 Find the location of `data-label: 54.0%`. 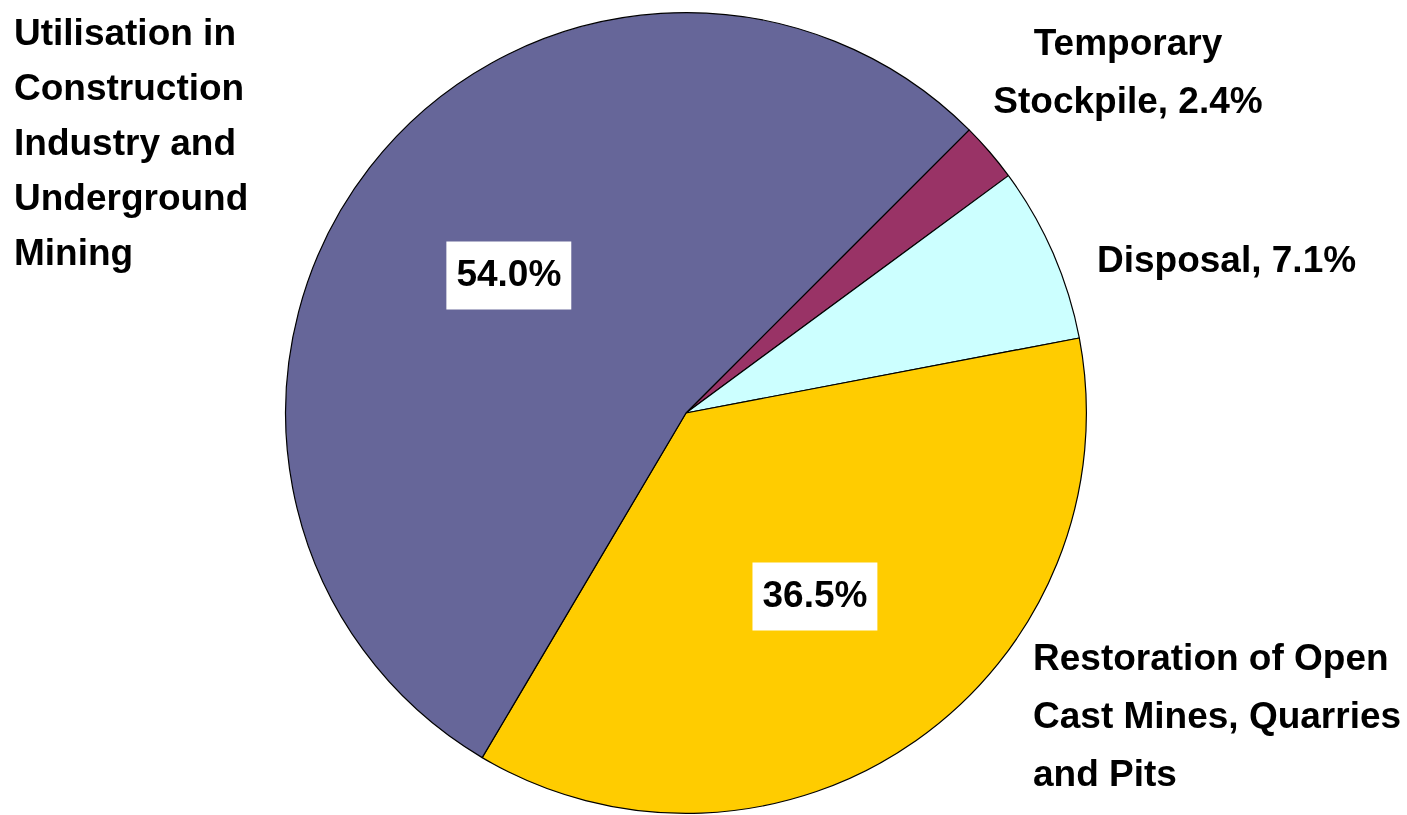

data-label: 54.0% is located at coordinates (509, 273).